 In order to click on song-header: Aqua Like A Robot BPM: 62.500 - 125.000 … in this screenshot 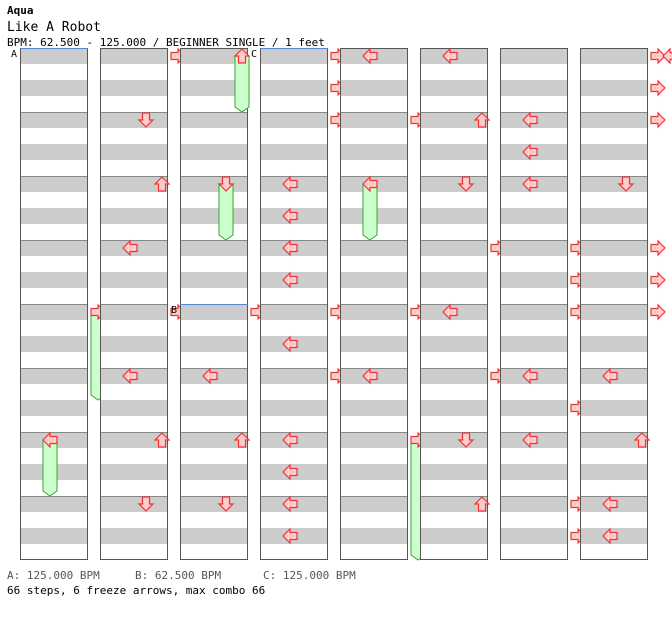, I will do `click(166, 26)`.